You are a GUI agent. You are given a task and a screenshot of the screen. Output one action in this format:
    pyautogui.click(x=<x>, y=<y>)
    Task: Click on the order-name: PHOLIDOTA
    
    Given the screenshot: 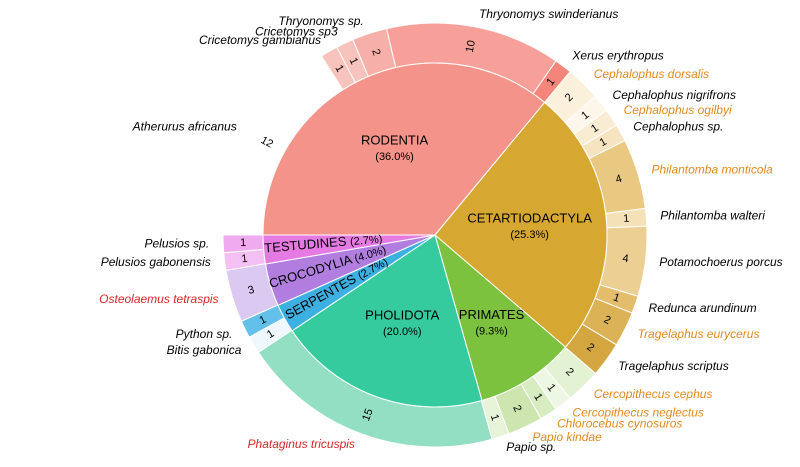 What is the action you would take?
    pyautogui.click(x=402, y=315)
    